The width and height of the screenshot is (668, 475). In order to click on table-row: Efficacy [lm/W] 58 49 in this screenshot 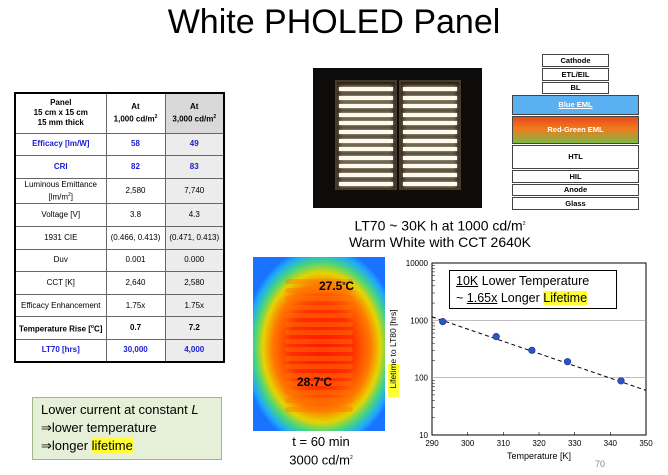, I will do `click(119, 144)`.